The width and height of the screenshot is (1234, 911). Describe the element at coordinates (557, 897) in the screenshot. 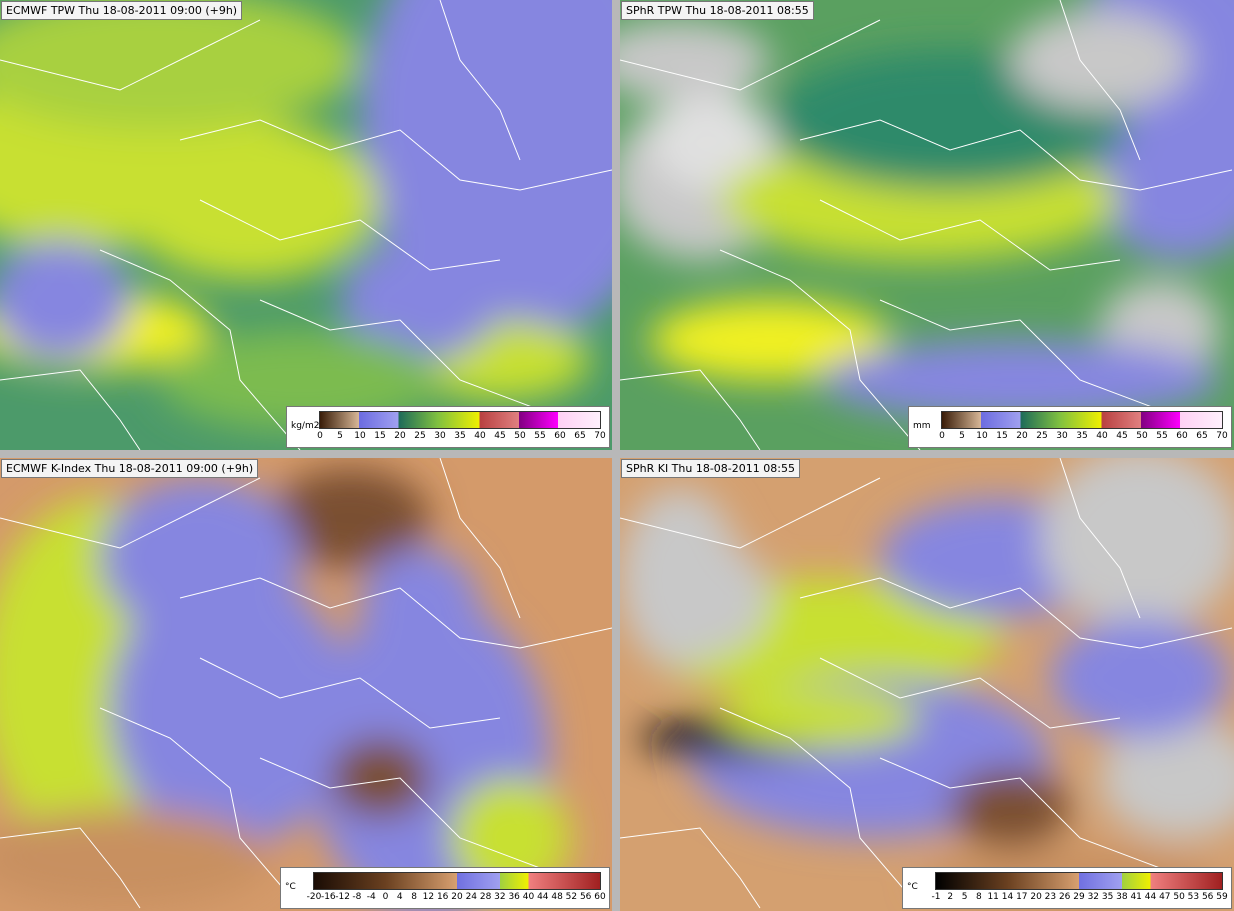

I see `colorbar-tick: 48` at that location.